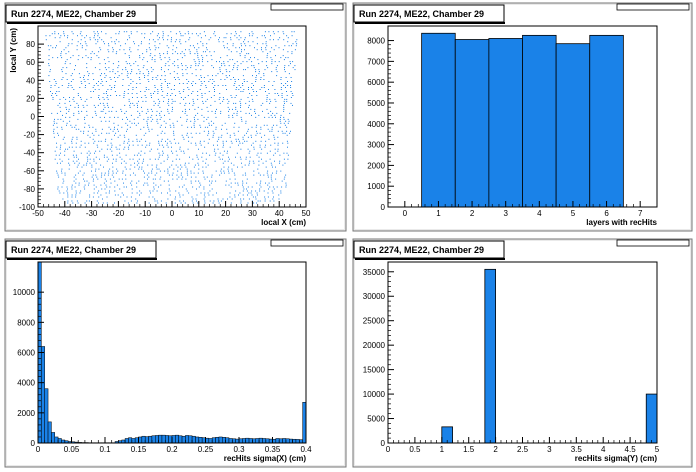 The width and height of the screenshot is (696, 472). Describe the element at coordinates (307, 243) in the screenshot. I see `stats-box` at that location.